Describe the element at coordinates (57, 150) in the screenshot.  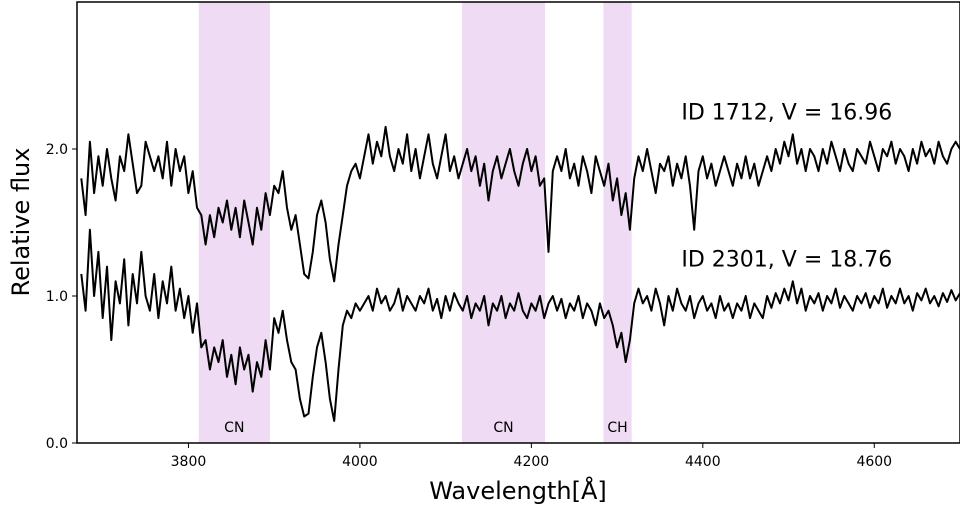
I see `y-tick-label: 2.0` at that location.